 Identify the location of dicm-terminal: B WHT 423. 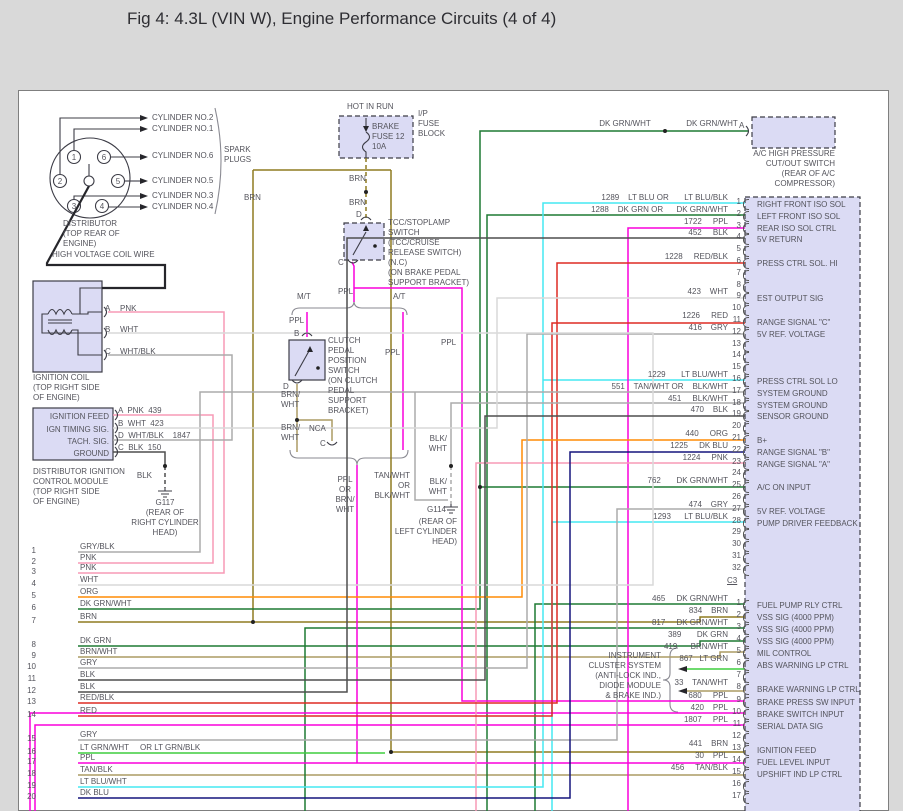
(141, 423).